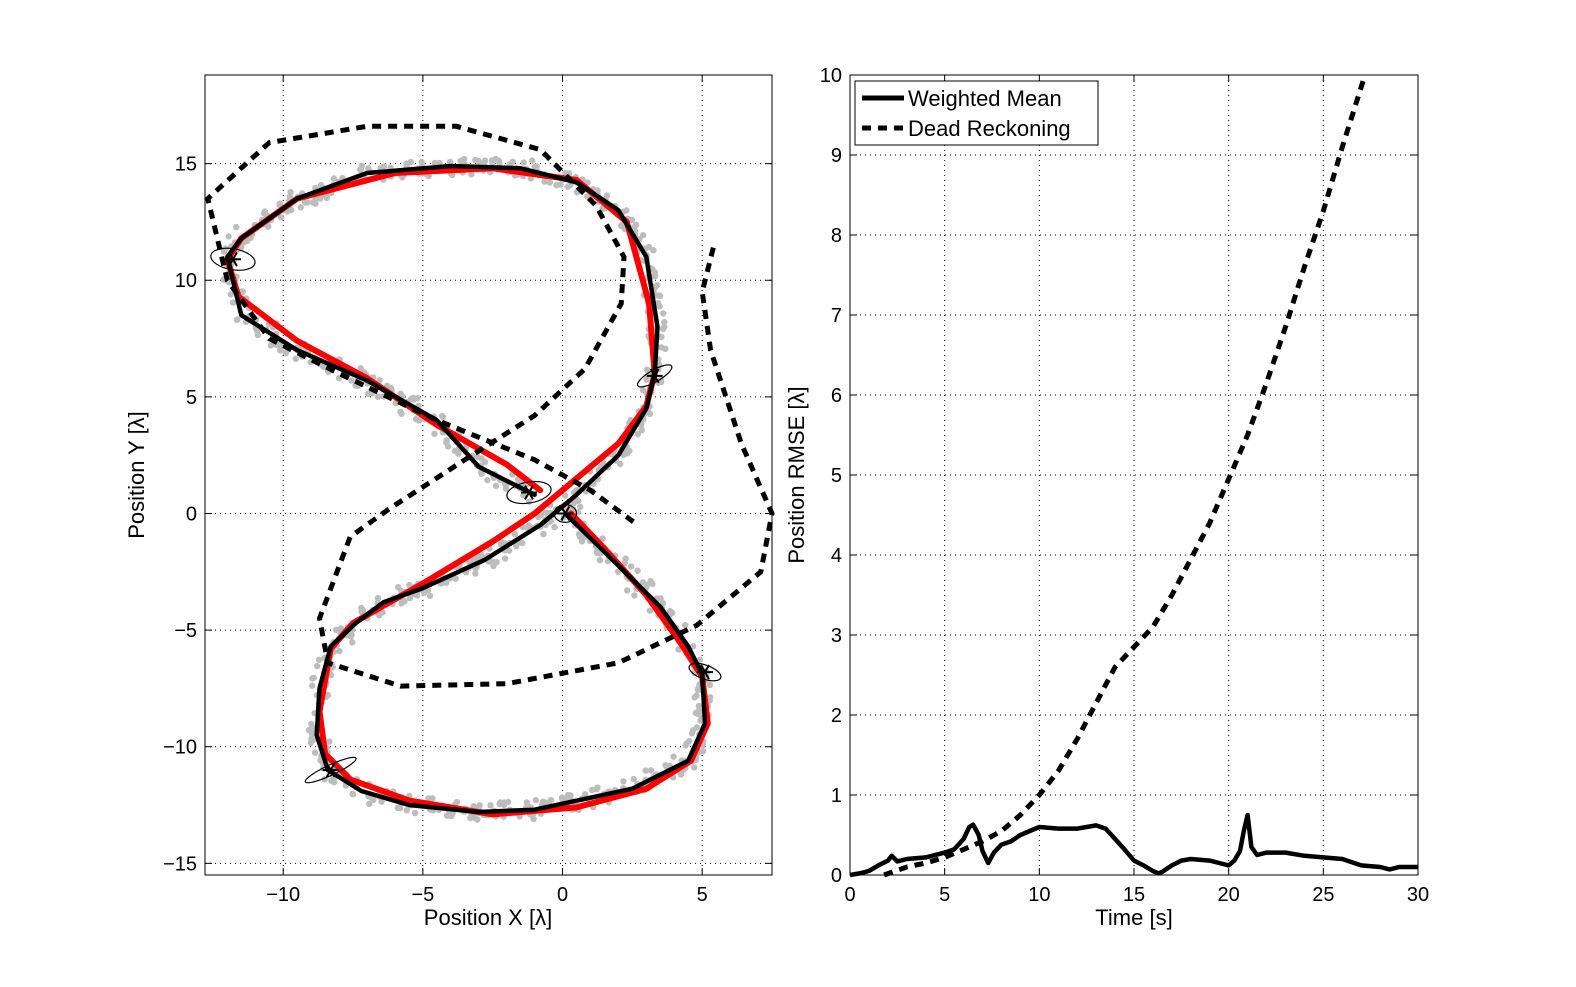 The image size is (1576, 987). What do you see at coordinates (849, 895) in the screenshot?
I see `rmse-x-tick-label: 0` at bounding box center [849, 895].